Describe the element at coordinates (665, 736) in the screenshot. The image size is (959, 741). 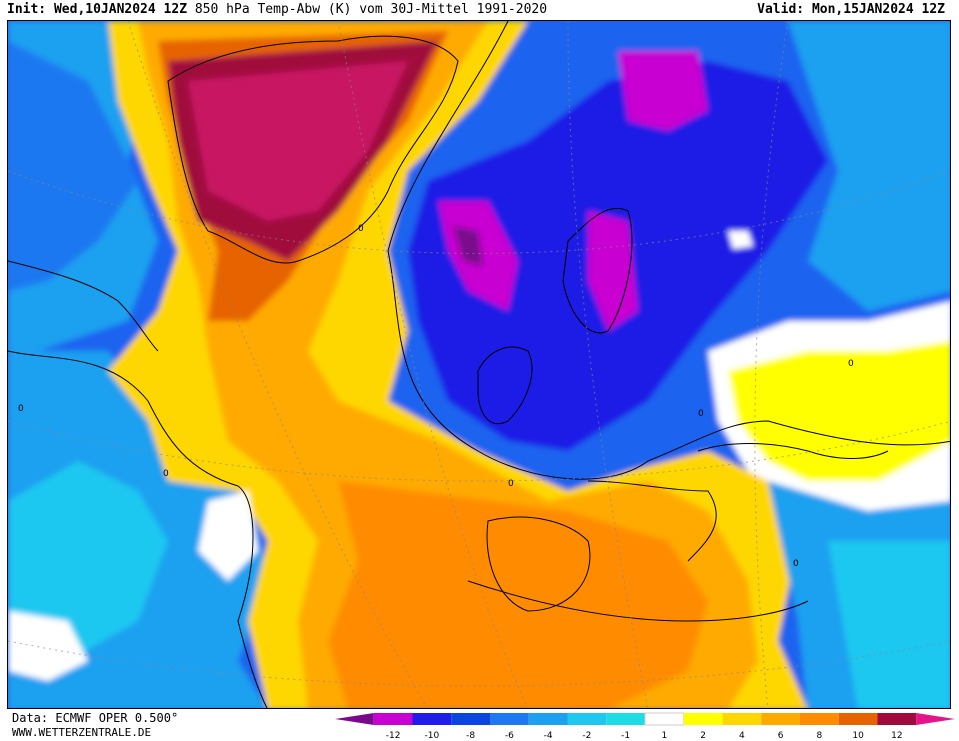
I see `legend-tick-label: 1` at that location.